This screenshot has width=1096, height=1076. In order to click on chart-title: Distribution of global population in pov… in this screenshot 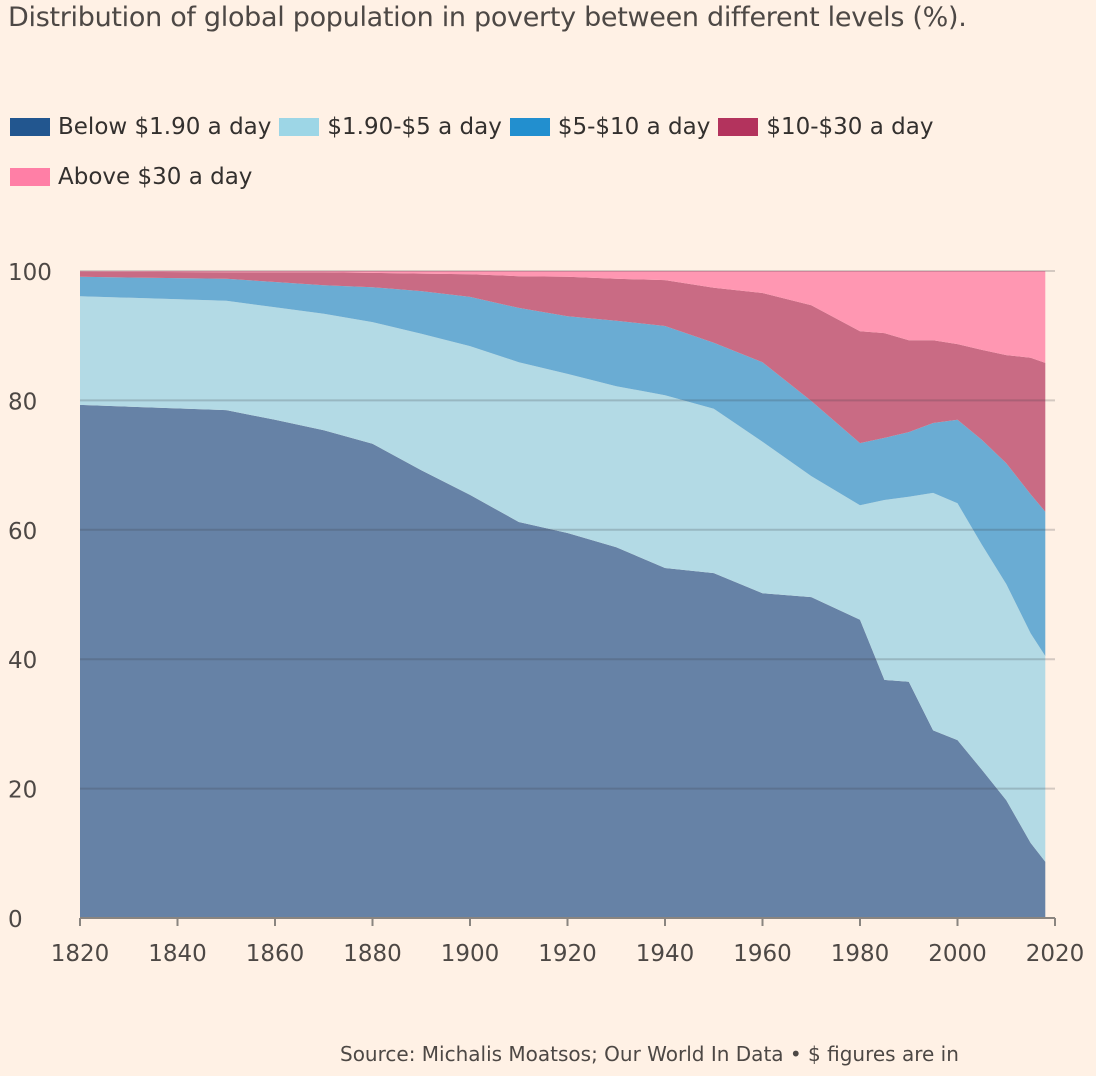, I will do `click(487, 17)`.